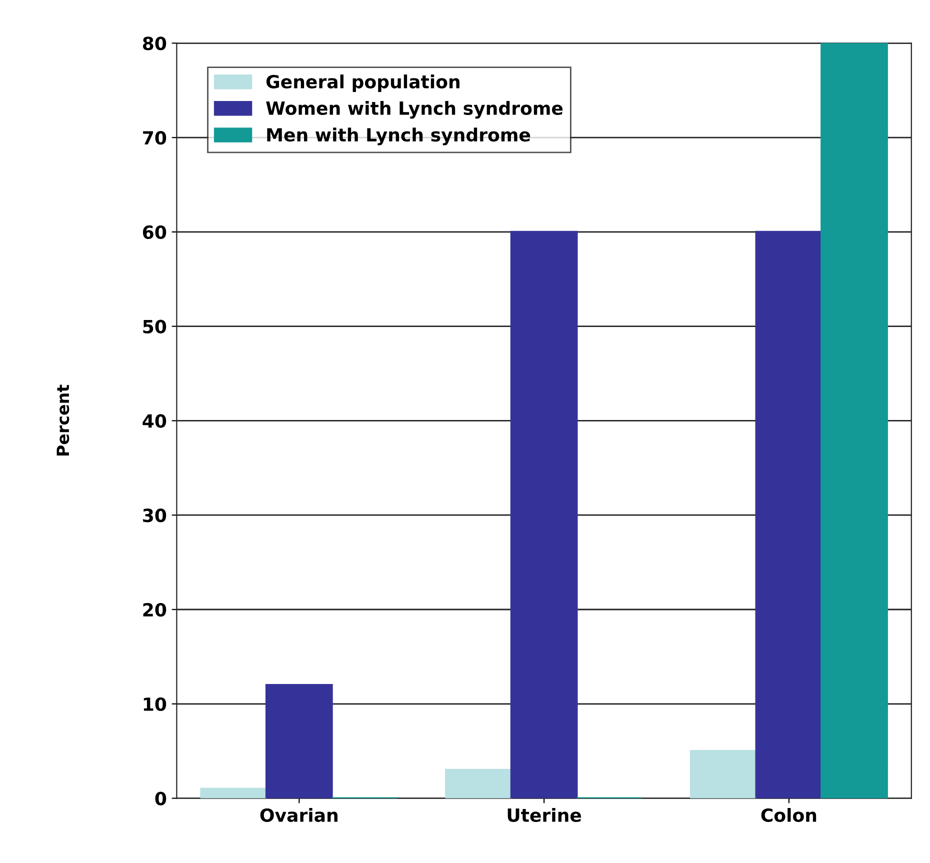  I want to click on y-tick-label: 30, so click(154, 515).